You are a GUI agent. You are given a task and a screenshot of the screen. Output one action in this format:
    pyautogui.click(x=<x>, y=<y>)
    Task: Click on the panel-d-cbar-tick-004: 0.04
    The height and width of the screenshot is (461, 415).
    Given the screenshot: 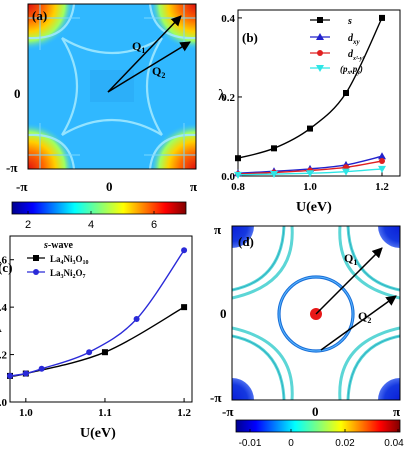 What is the action you would take?
    pyautogui.click(x=394, y=443)
    